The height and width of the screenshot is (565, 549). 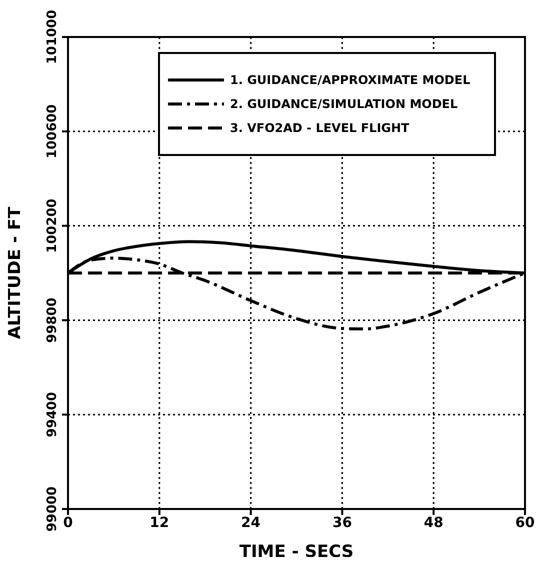 I want to click on y-tick-label: 101000, so click(x=52, y=37).